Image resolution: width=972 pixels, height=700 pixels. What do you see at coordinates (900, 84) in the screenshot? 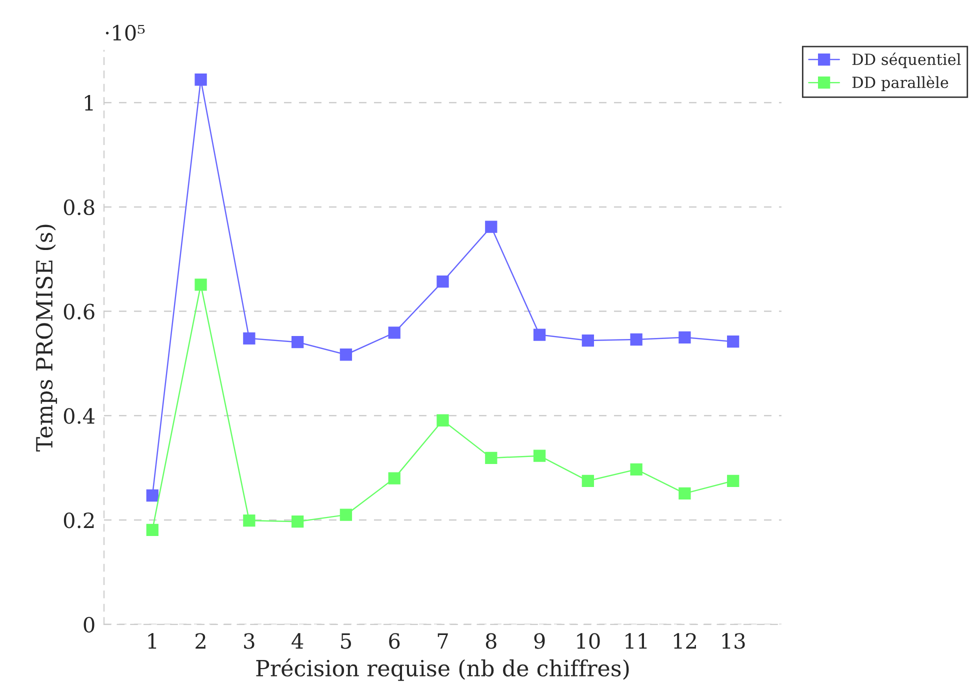
I see `legend-label: DD parallèle` at bounding box center [900, 84].